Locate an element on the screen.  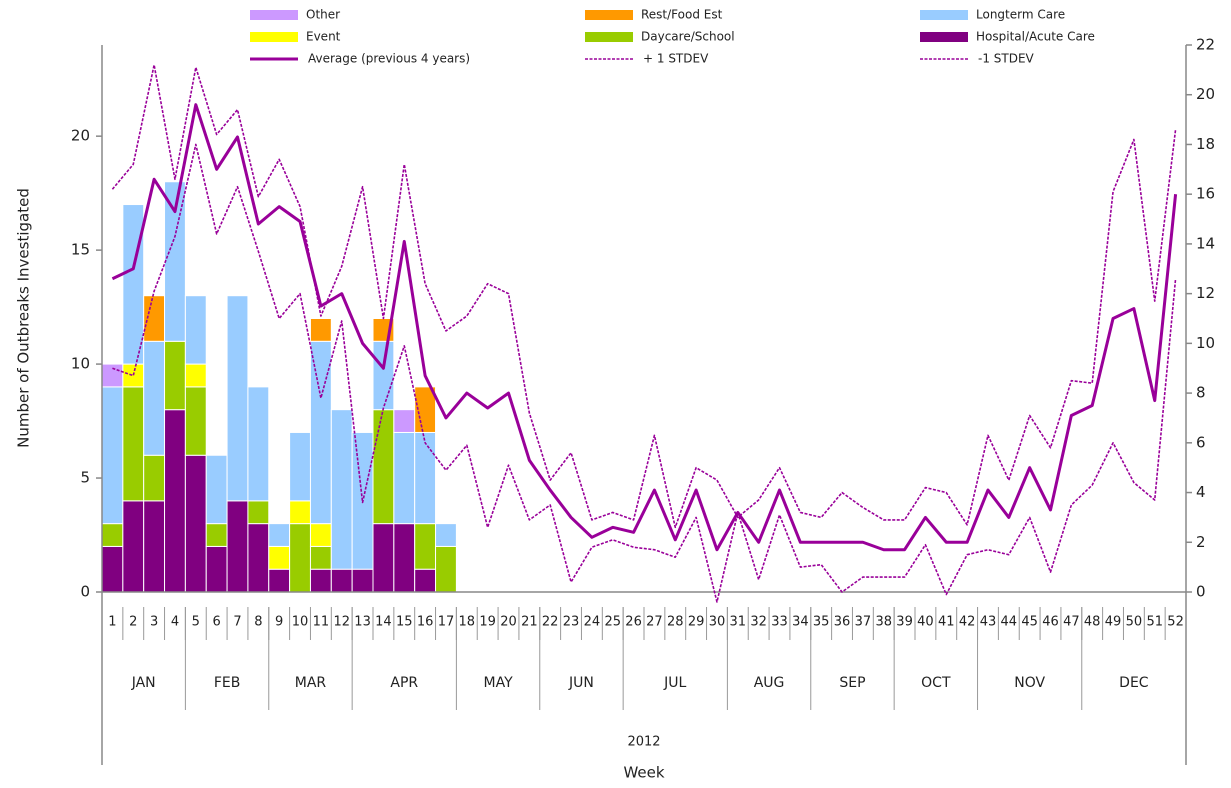
legend-item: Rest/Food Est is located at coordinates (654, 15).